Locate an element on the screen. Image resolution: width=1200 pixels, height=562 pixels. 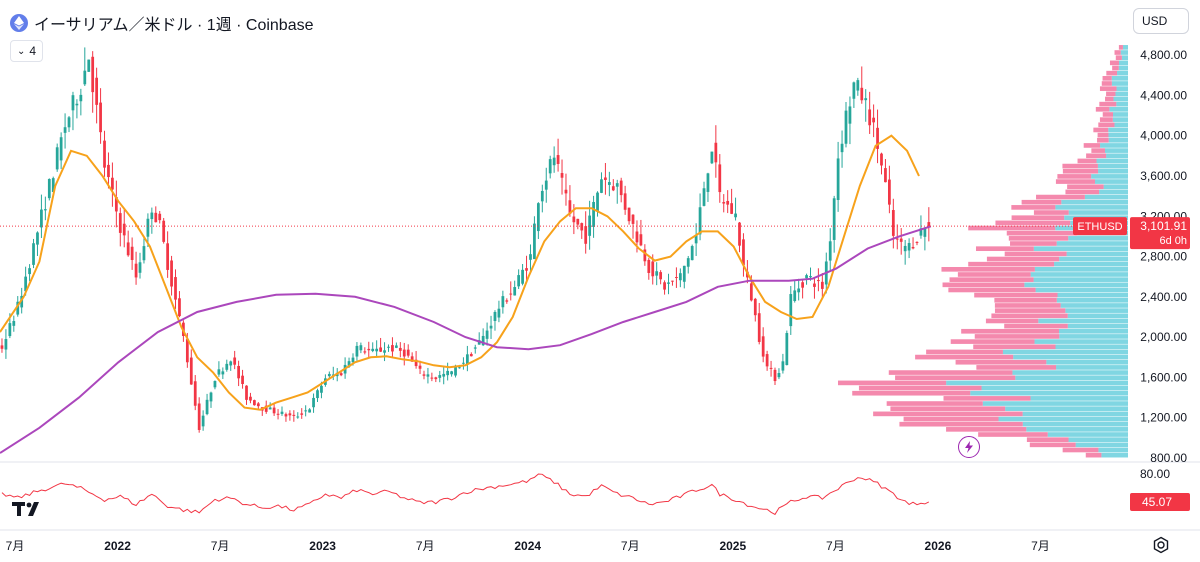
price-tick-label: 4,400.00 is located at coordinates (1163, 95).